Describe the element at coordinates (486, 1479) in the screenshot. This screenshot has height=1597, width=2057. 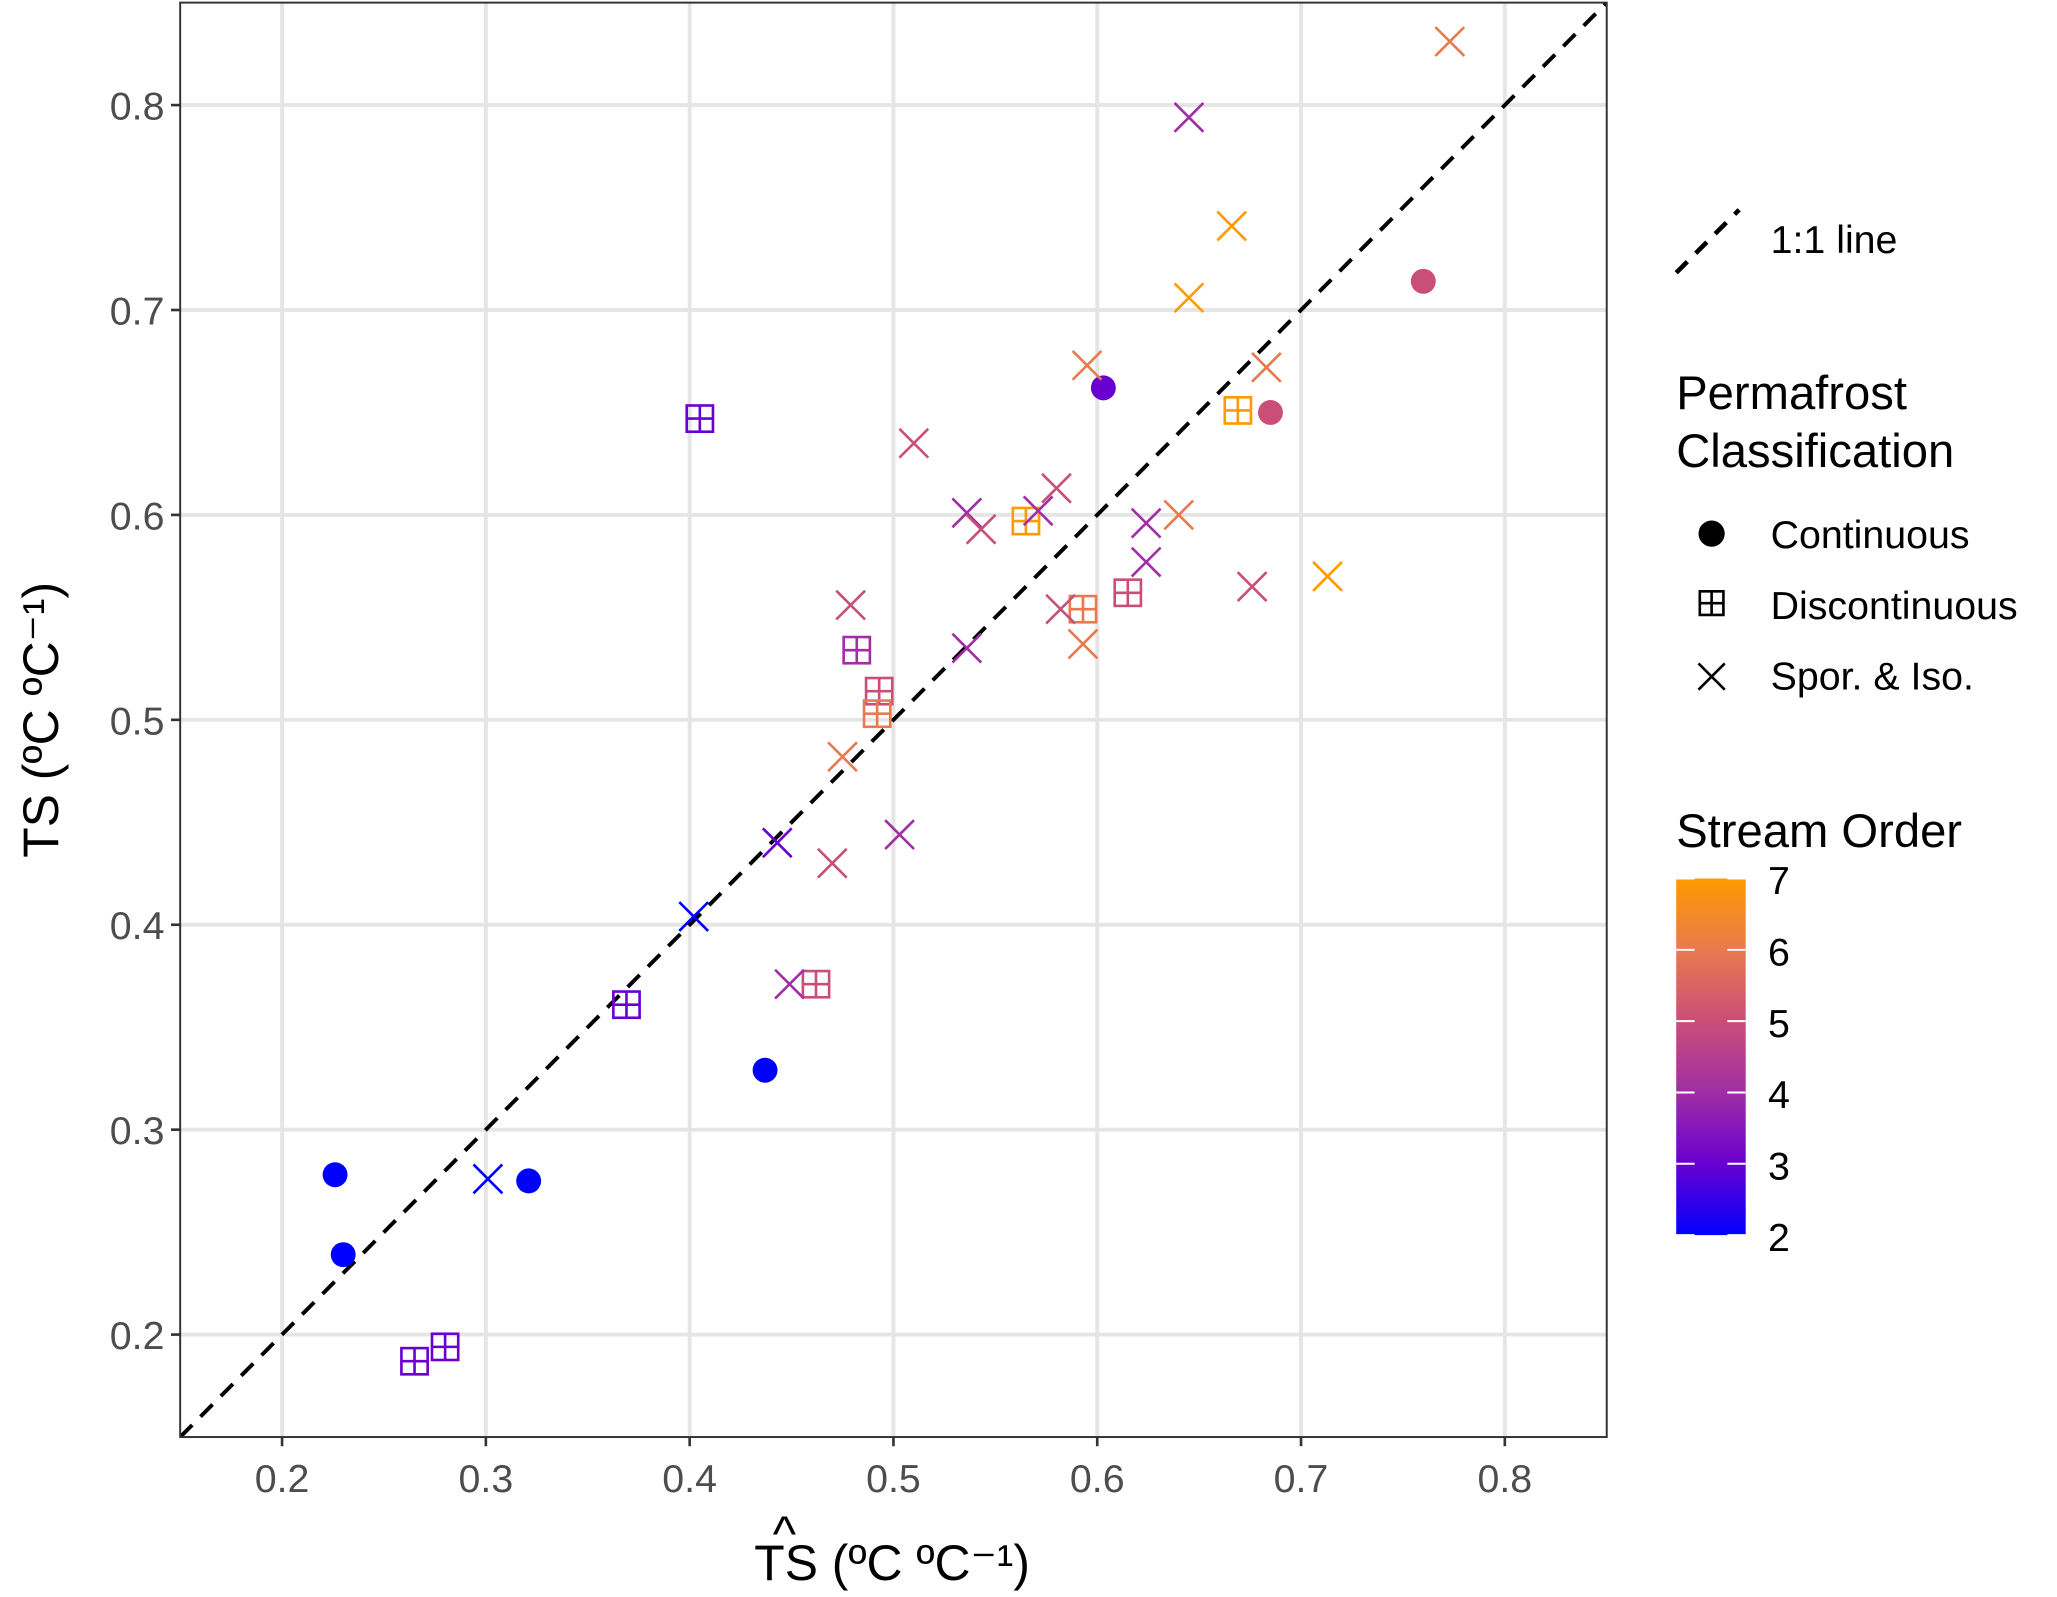
I see `x-tick-label: 0.3` at that location.